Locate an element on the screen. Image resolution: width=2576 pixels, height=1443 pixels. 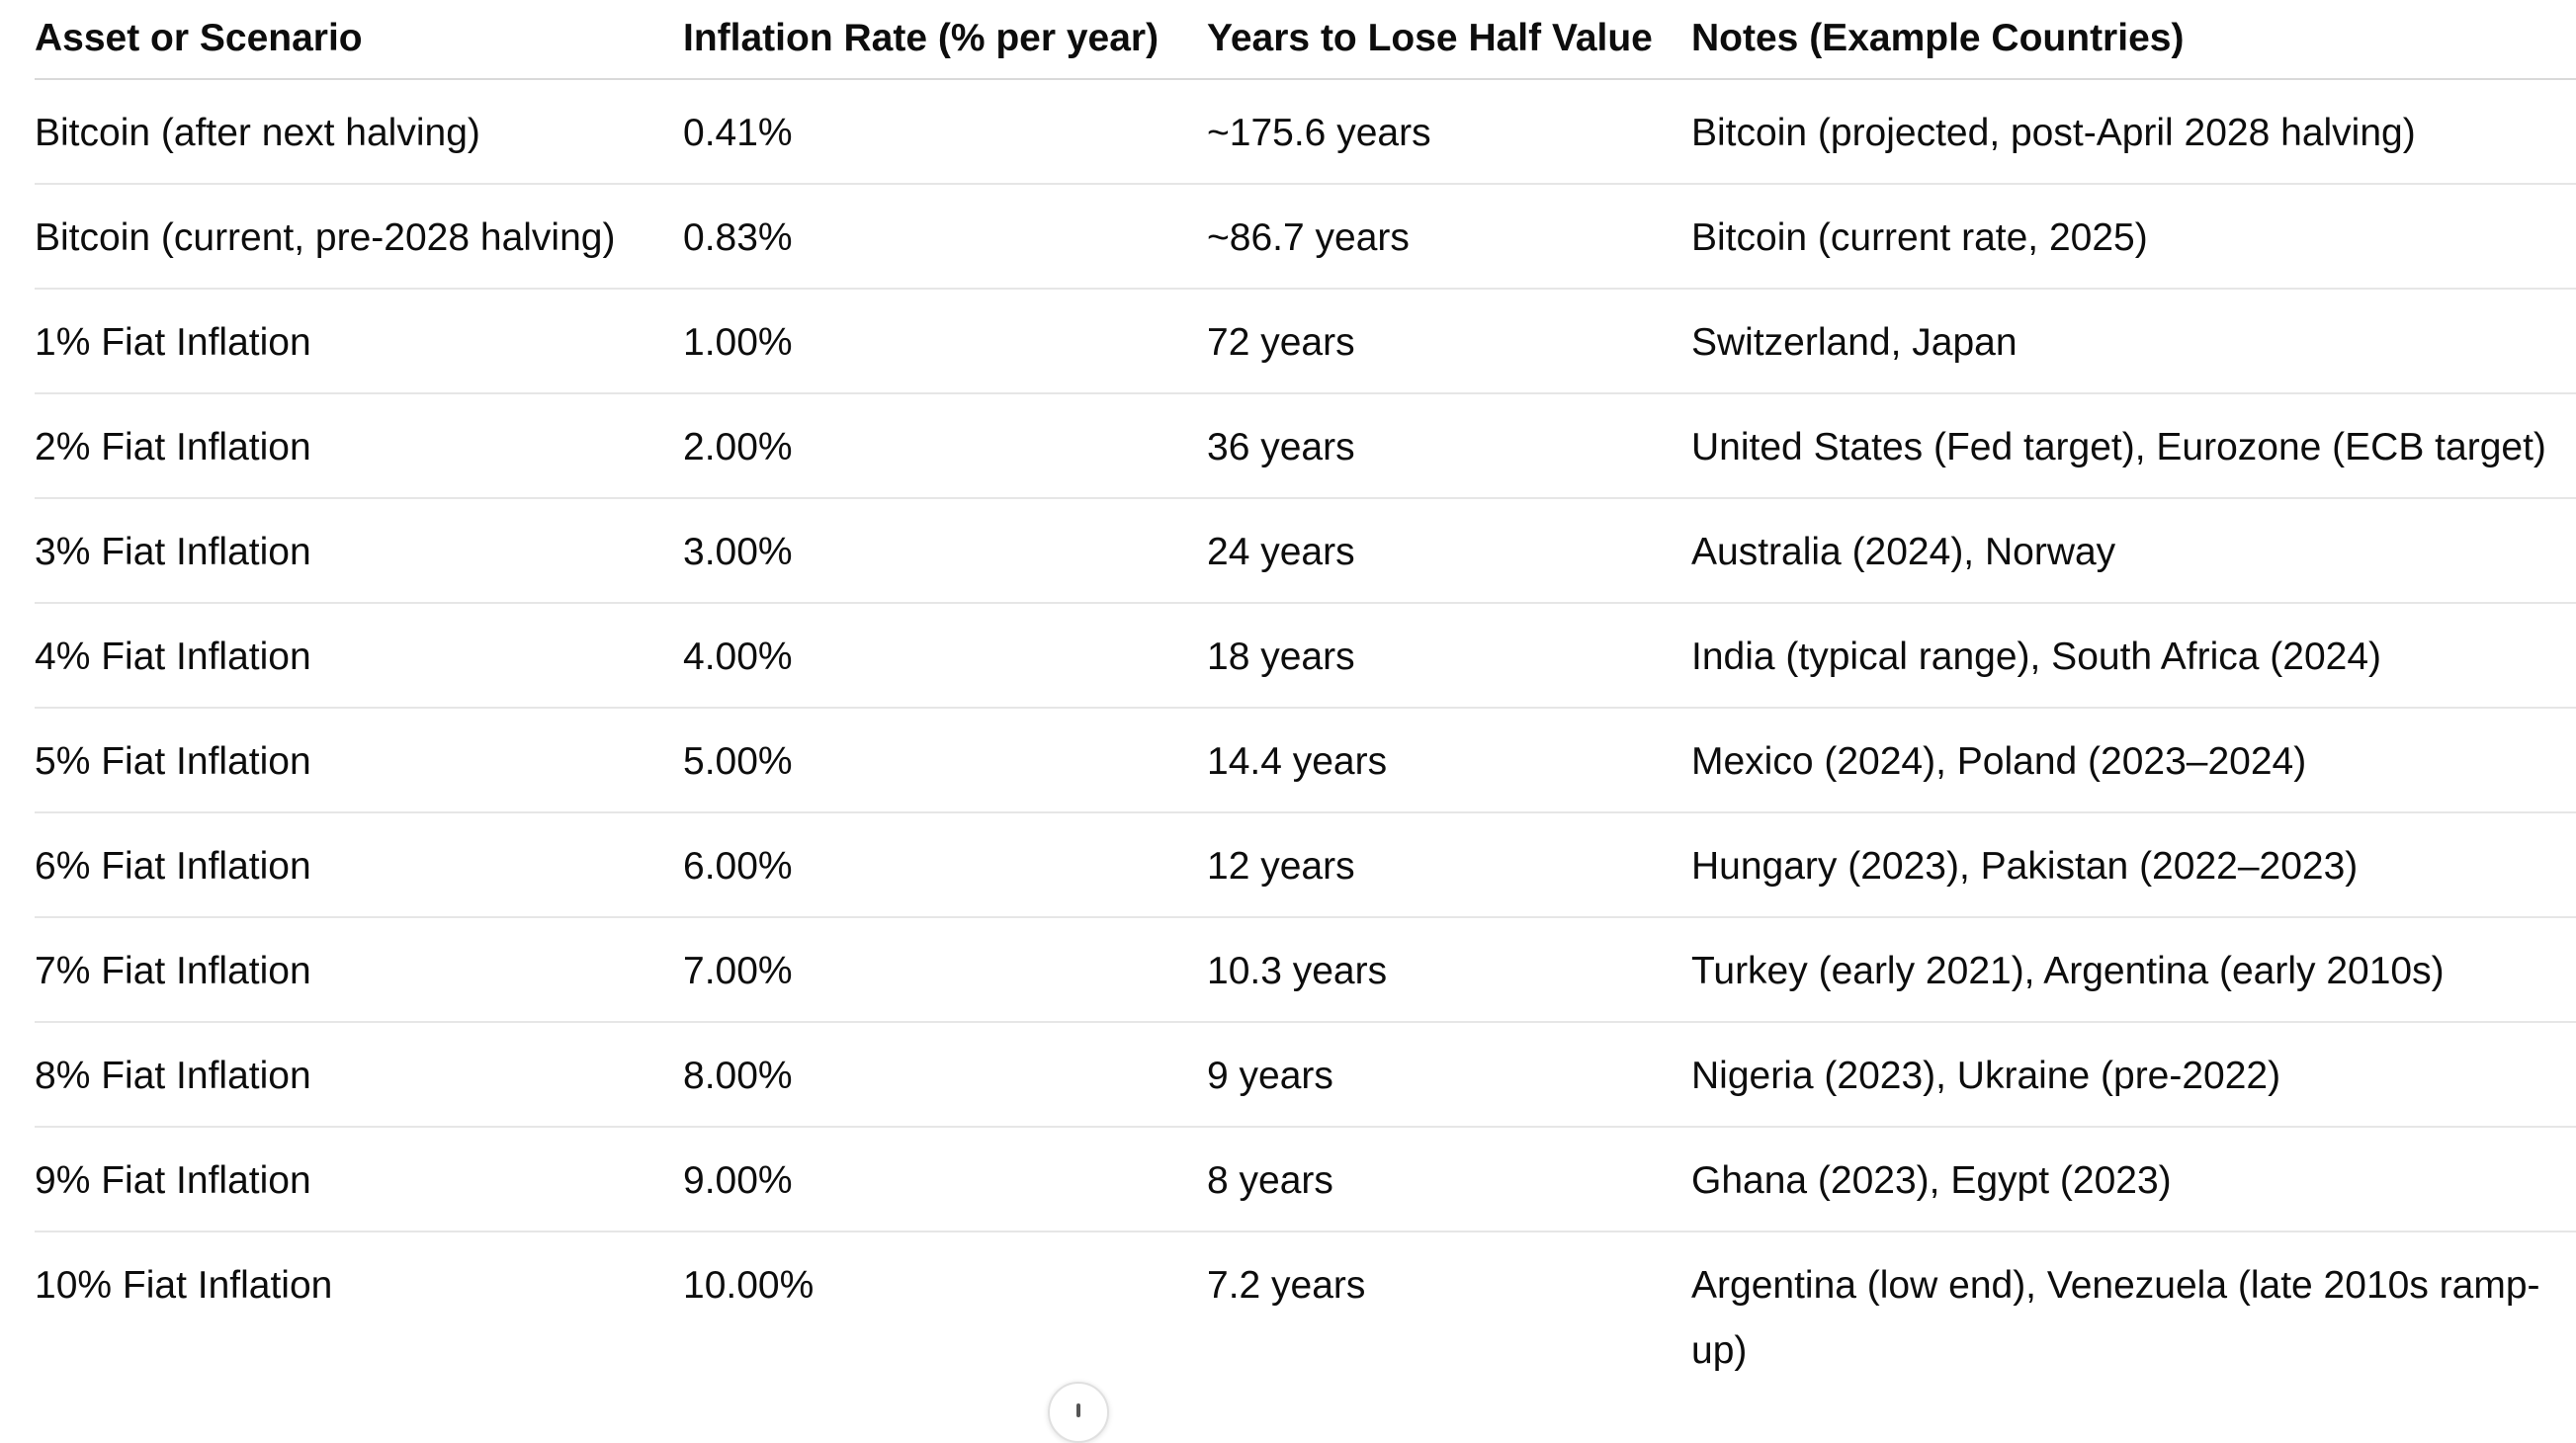
cell-years-half: 18 years is located at coordinates (1449, 656).